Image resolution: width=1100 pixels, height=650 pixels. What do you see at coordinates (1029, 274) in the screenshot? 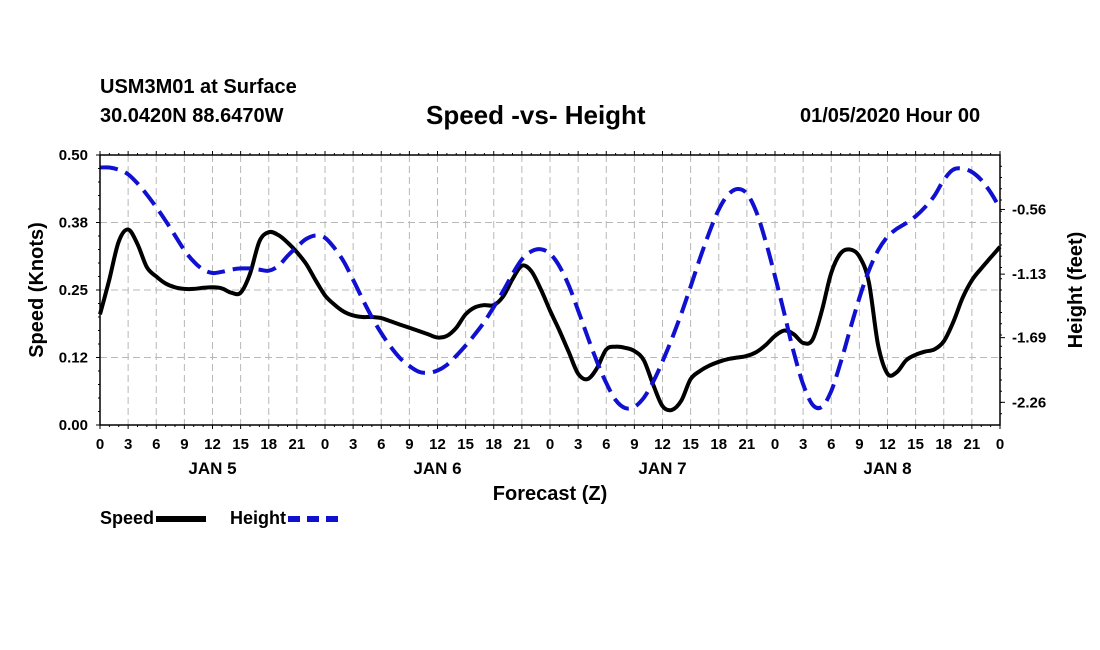
I see `y2-tick-label: -1.13` at bounding box center [1029, 274].